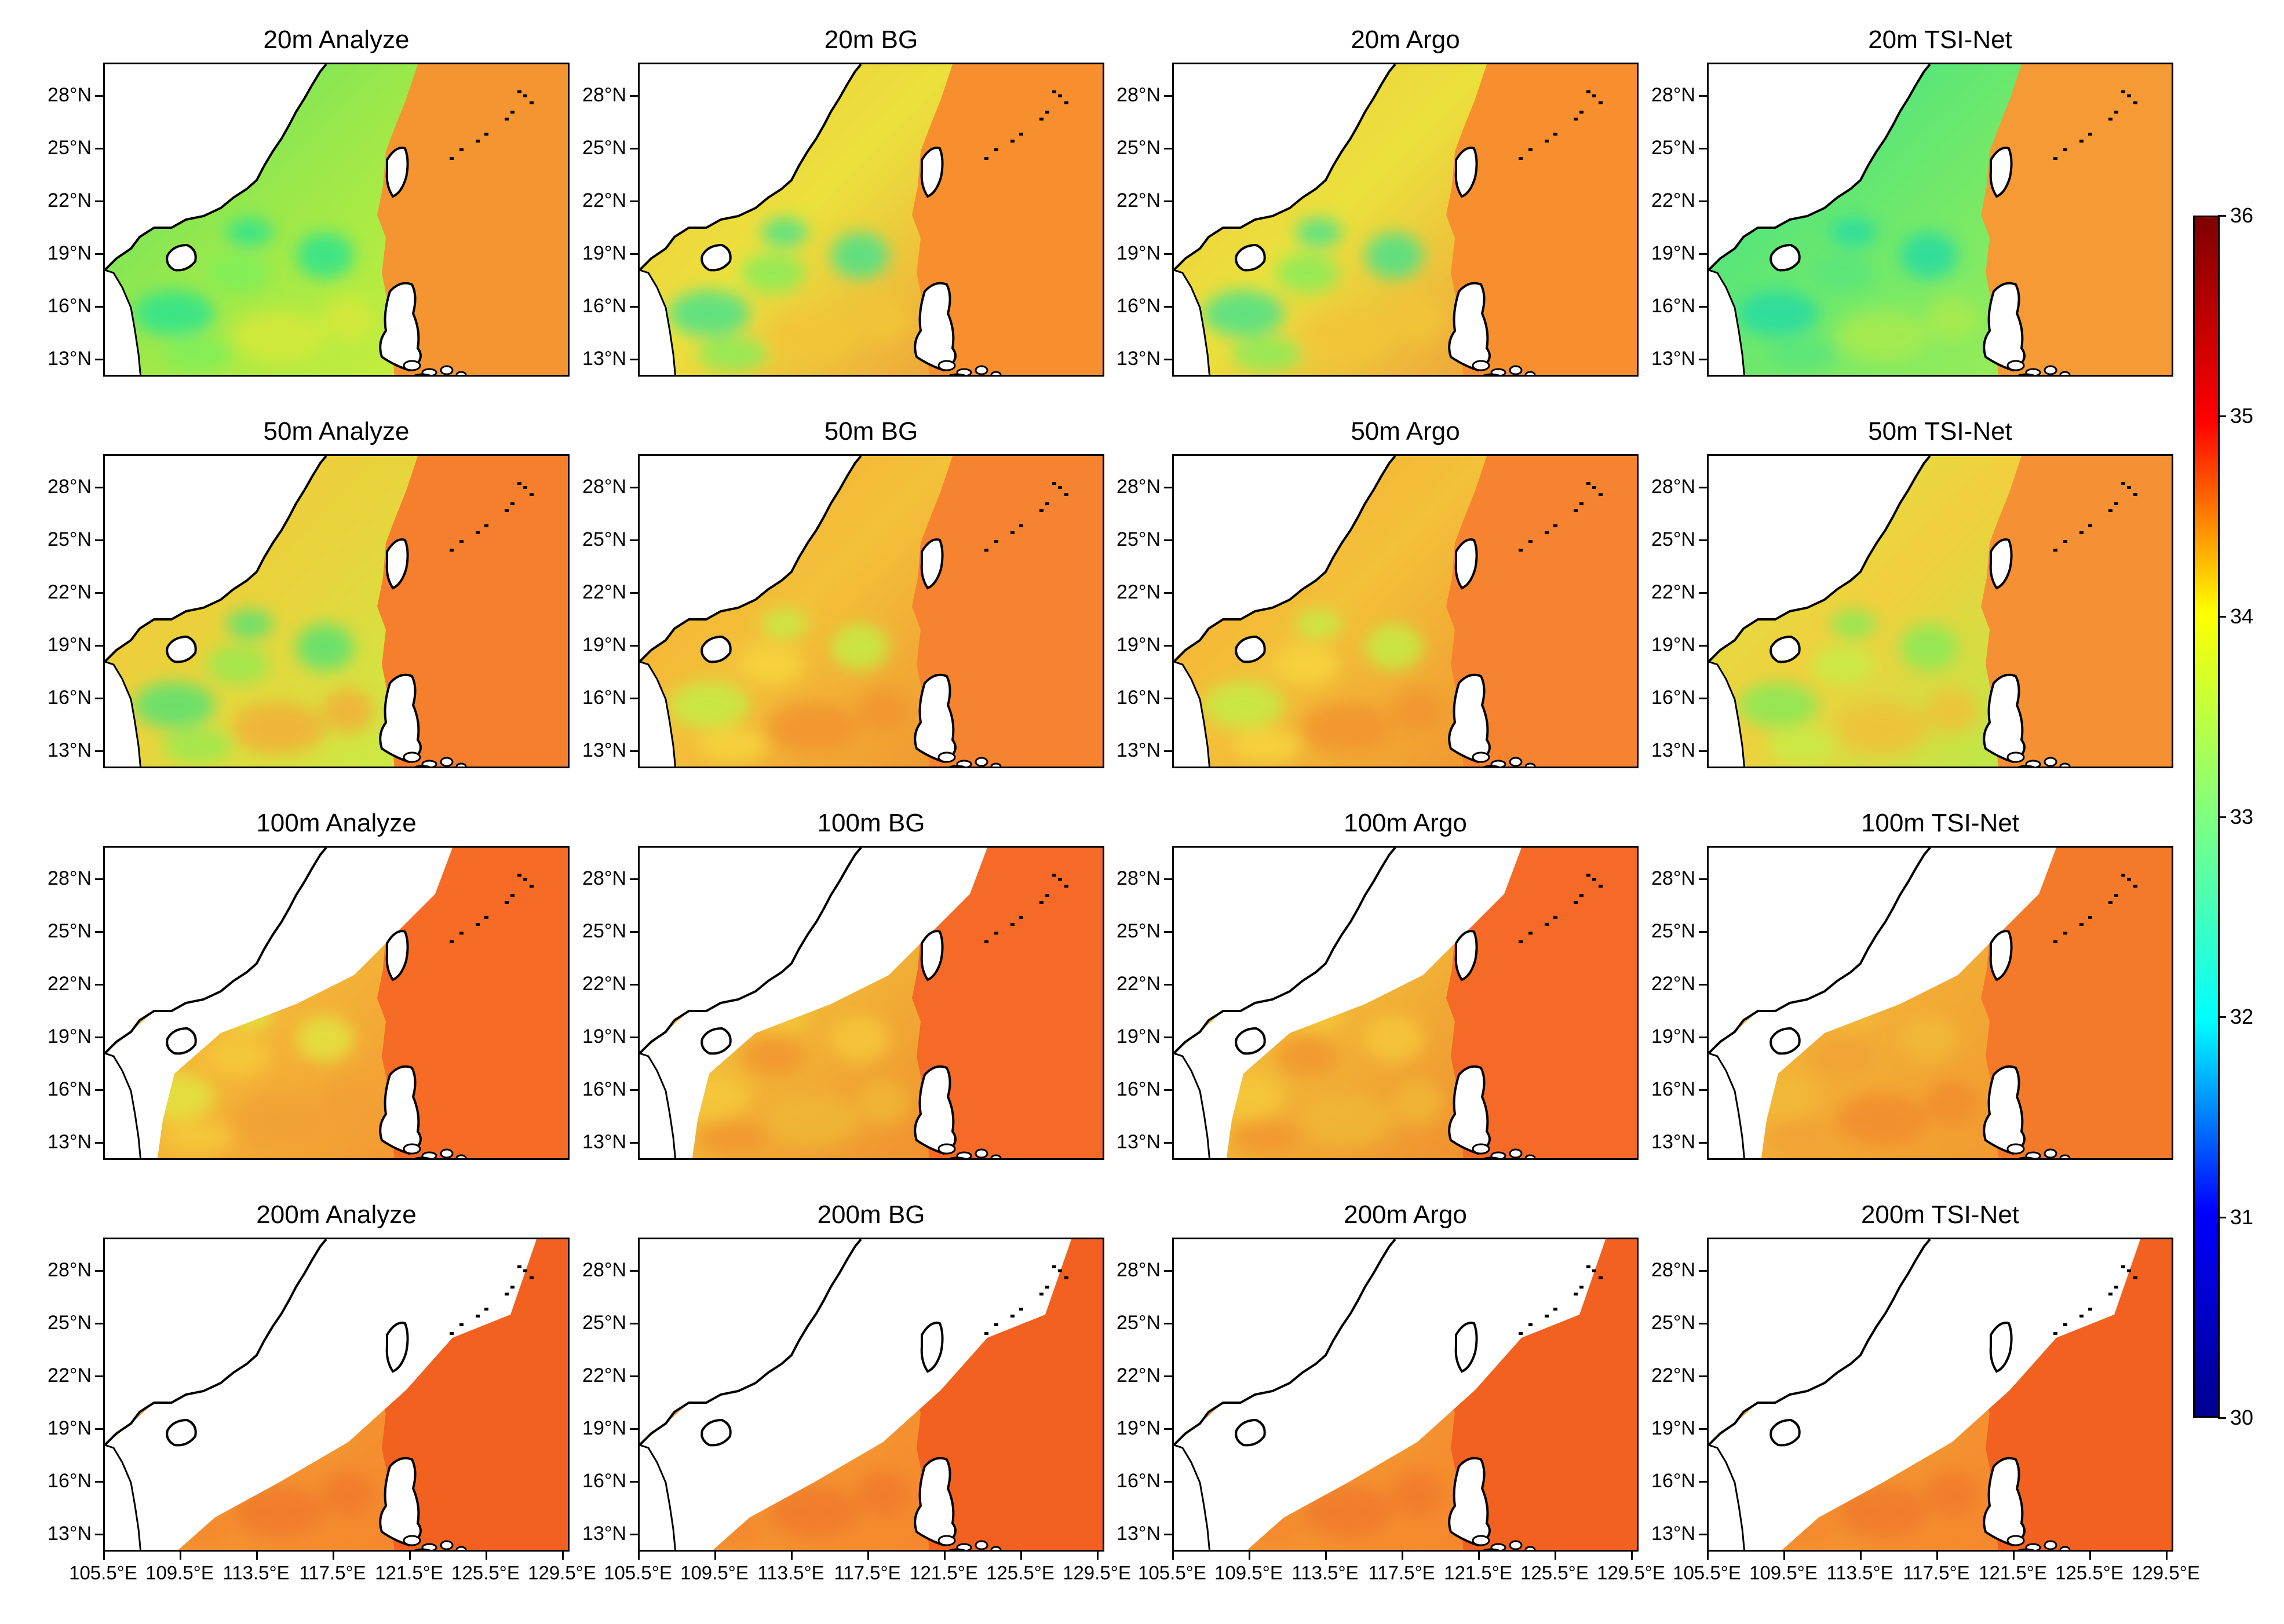 The width and height of the screenshot is (2284, 1624). What do you see at coordinates (1924, 1394) in the screenshot?
I see `no-data-mask` at bounding box center [1924, 1394].